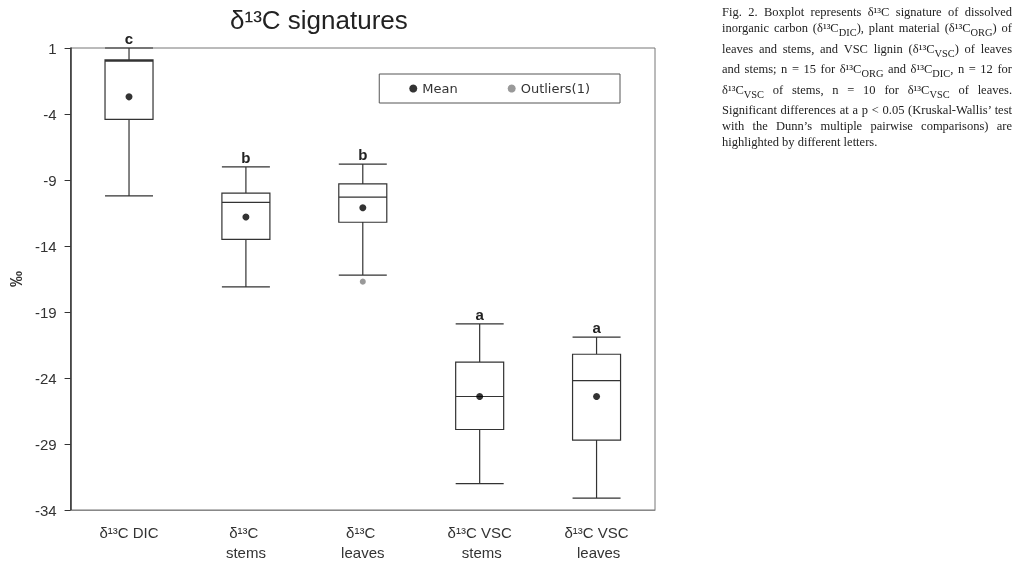 This screenshot has width=1024, height=576. I want to click on y-tick-label: -14, so click(45, 246).